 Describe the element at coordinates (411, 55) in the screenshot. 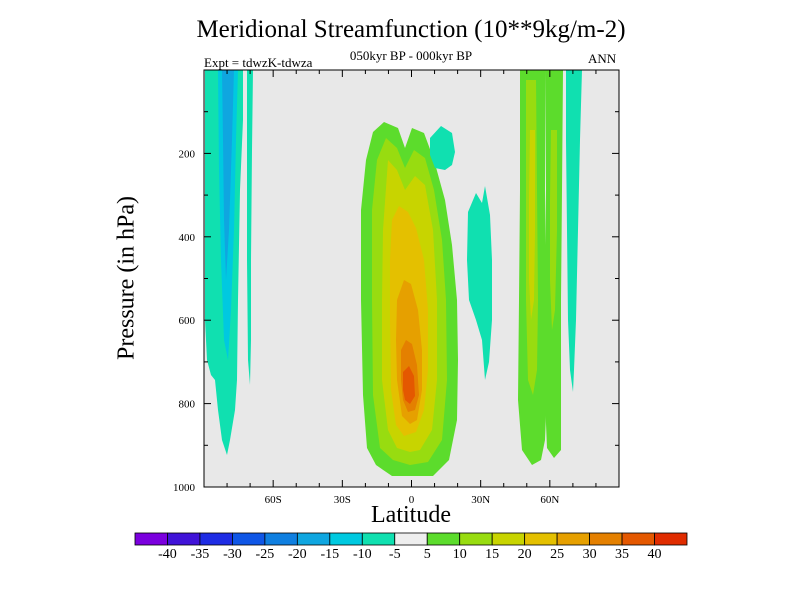

I see `chart-subtitle: 050kyr BP - 000kyr BP` at that location.